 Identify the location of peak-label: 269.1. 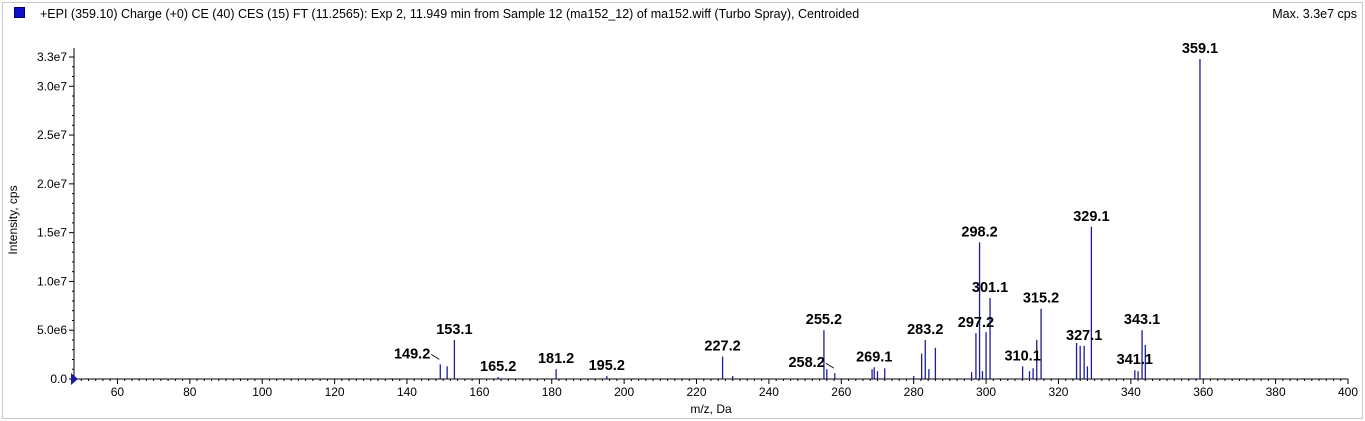
(874, 357).